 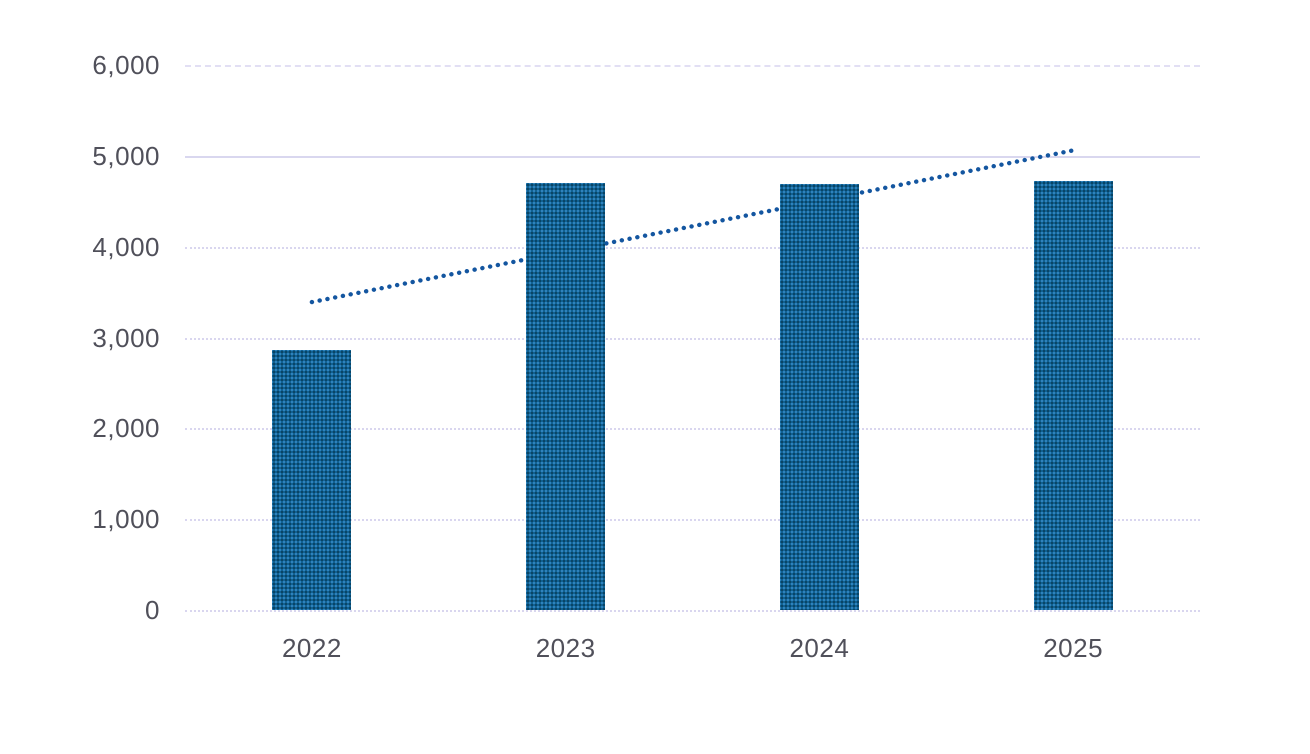 I want to click on bar-2022, so click(x=312, y=480).